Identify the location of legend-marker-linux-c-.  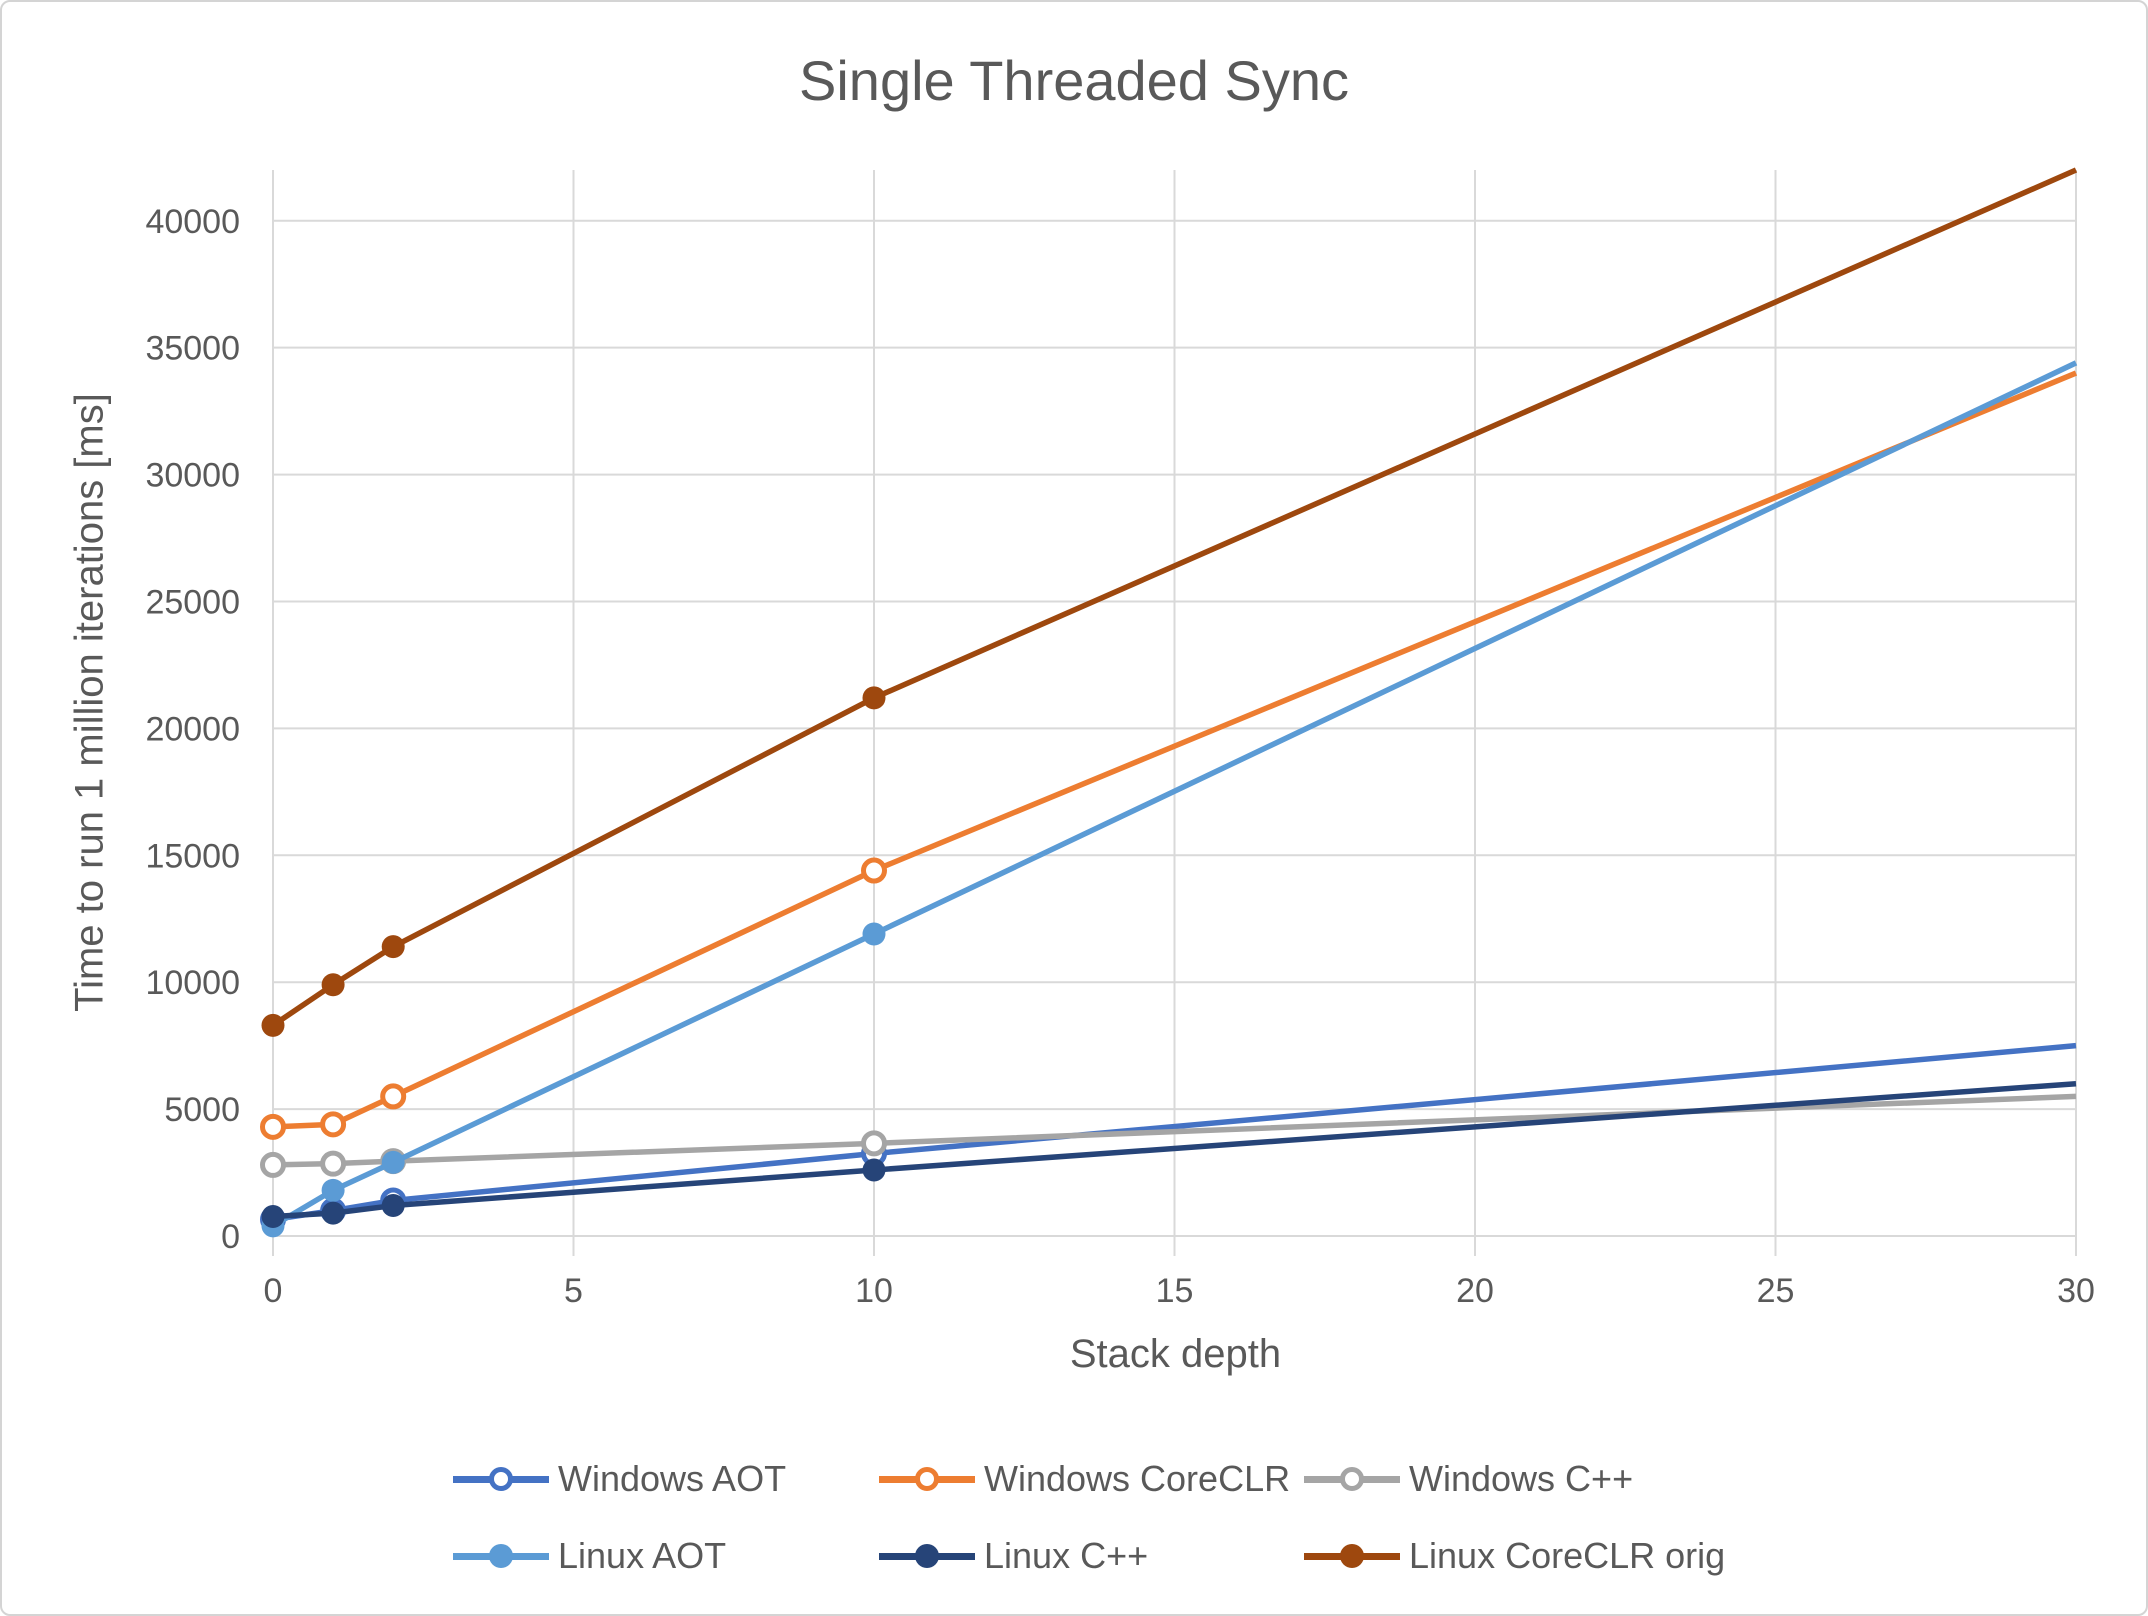
(927, 1556).